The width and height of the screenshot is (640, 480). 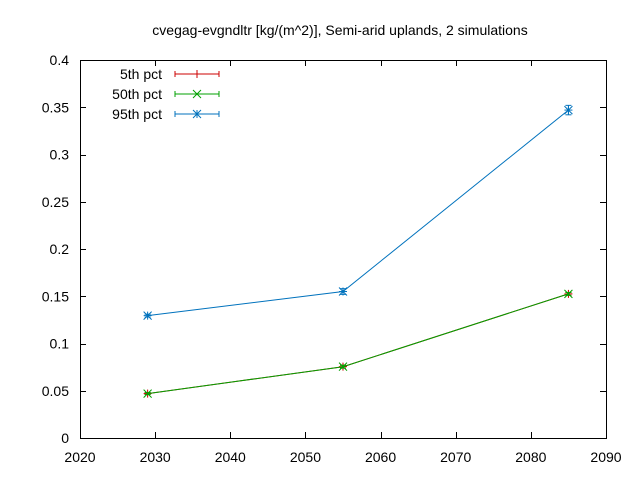 What do you see at coordinates (166, 114) in the screenshot?
I see `legend-item-95th-pct: 95th pct` at bounding box center [166, 114].